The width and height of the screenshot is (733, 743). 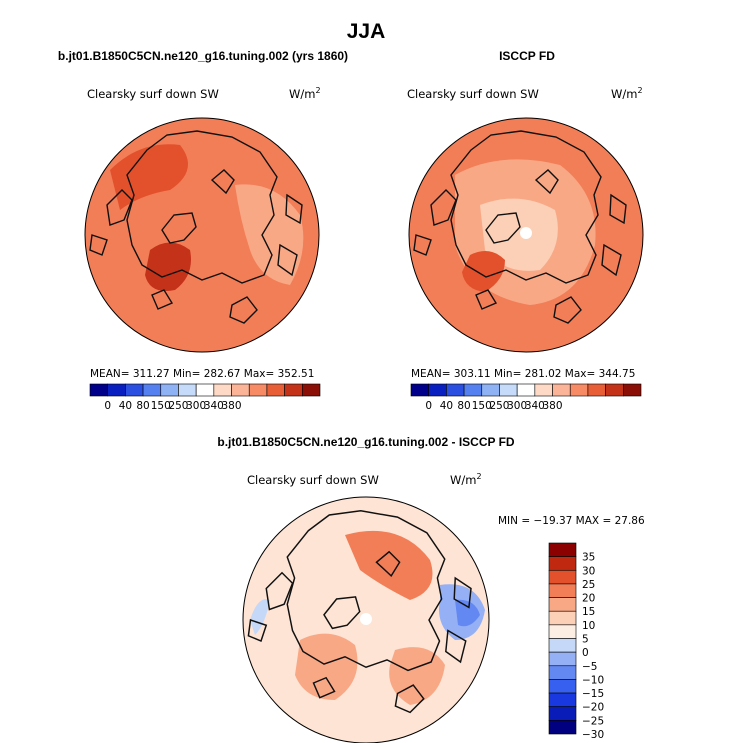 What do you see at coordinates (588, 571) in the screenshot?
I see `colorbar-tick-label: 30` at bounding box center [588, 571].